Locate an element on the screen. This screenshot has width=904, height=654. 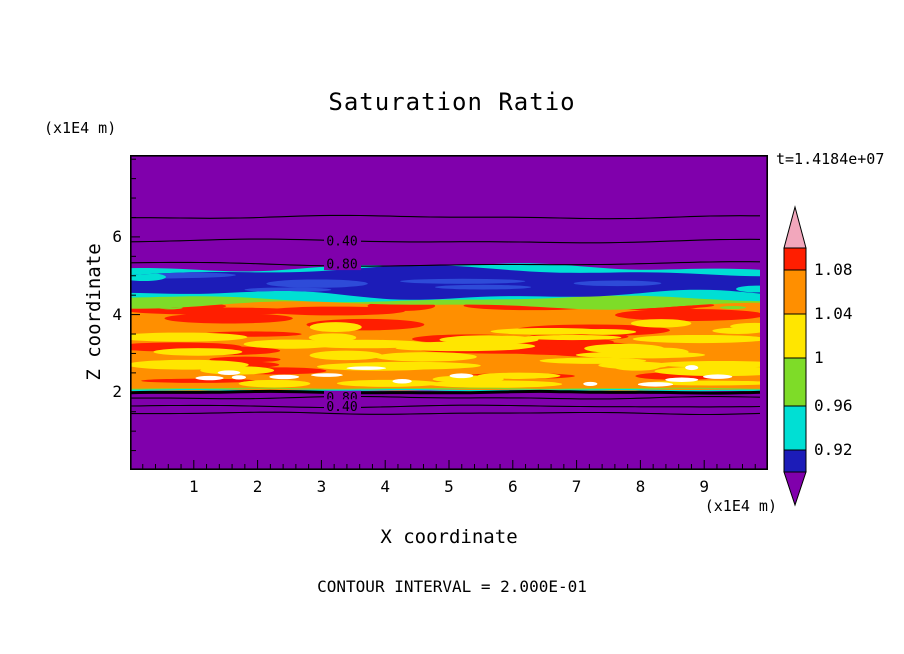
x-tick-label: 6 is located at coordinates (512, 486).